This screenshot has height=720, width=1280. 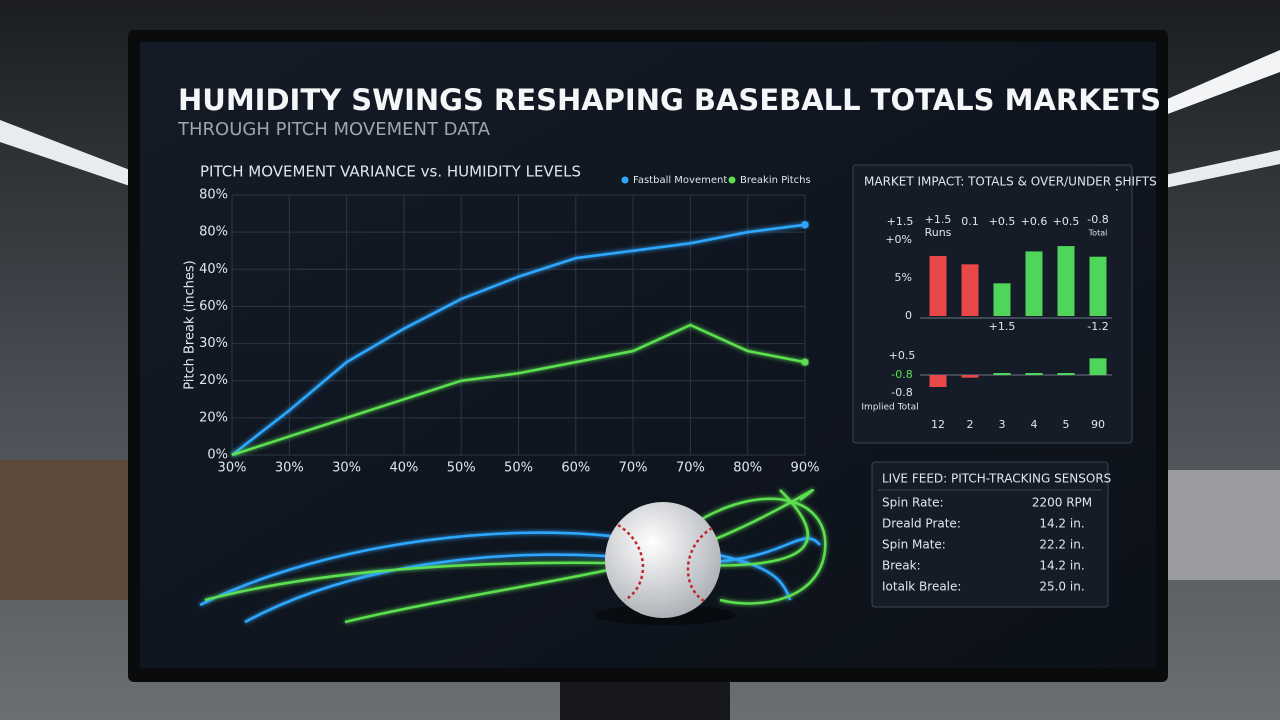 I want to click on x-tick-label: 5, so click(x=1066, y=424).